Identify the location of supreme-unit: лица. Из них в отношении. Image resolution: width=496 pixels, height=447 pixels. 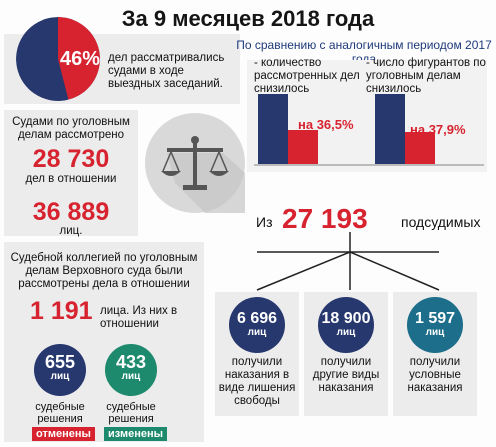
(139, 317).